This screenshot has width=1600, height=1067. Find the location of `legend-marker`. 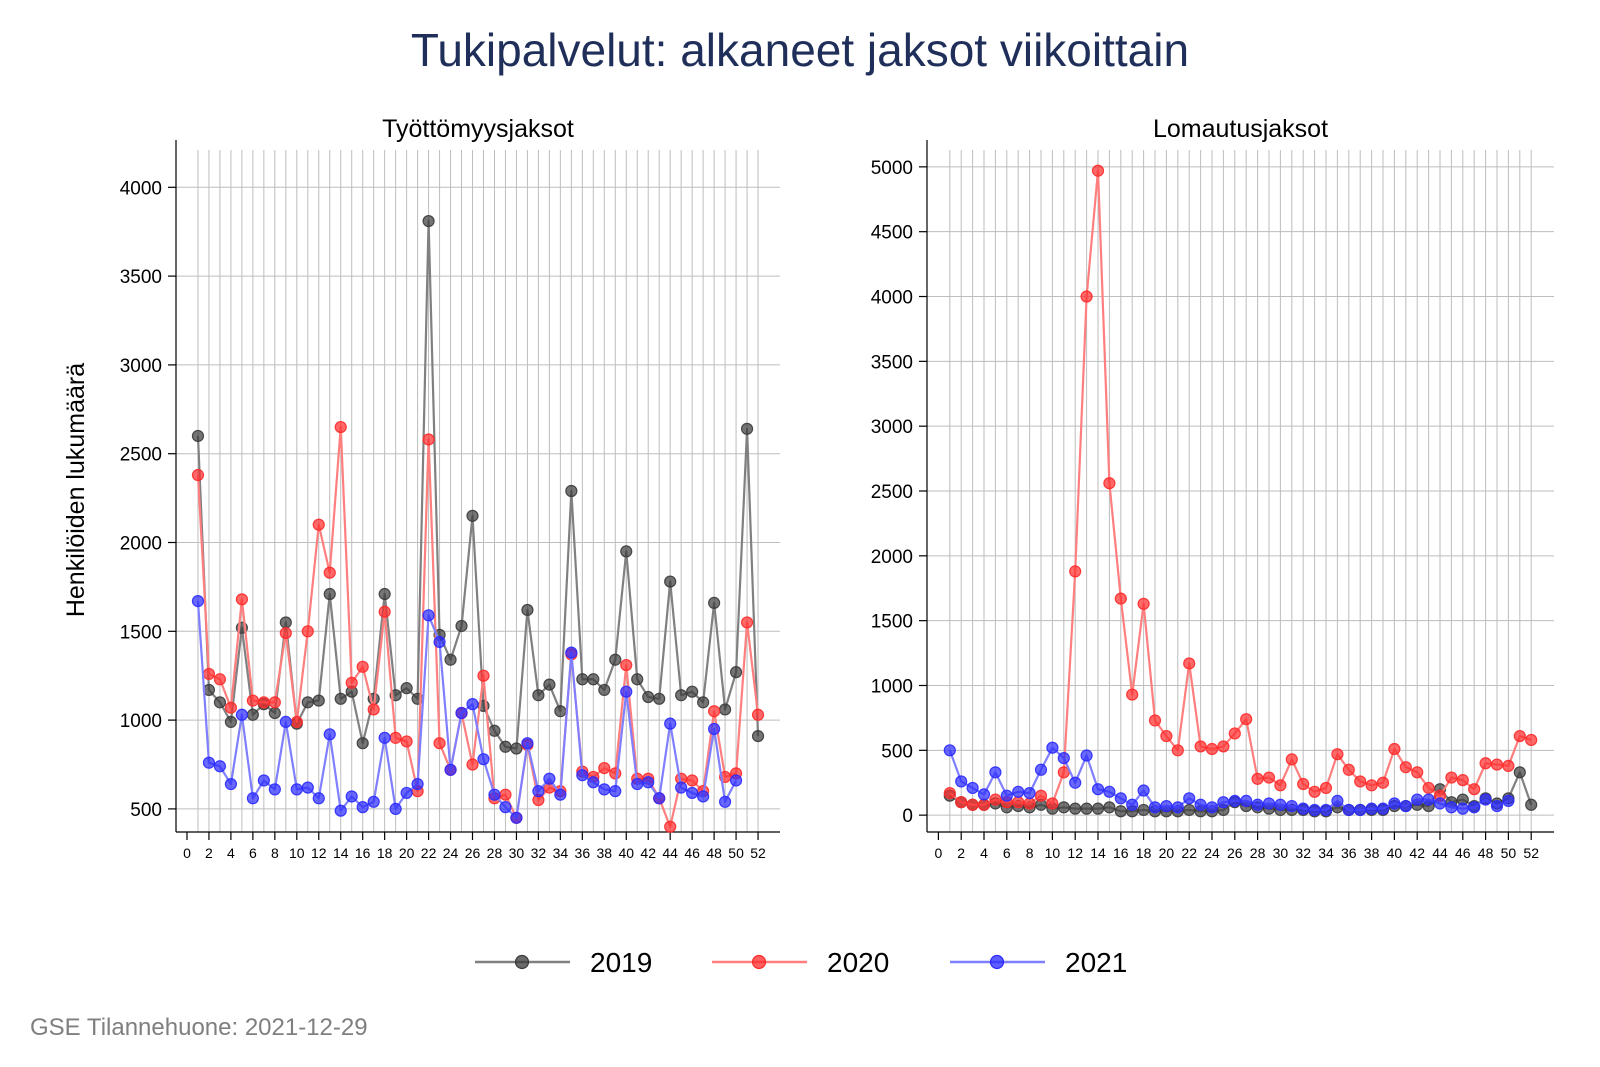

legend-marker is located at coordinates (759, 962).